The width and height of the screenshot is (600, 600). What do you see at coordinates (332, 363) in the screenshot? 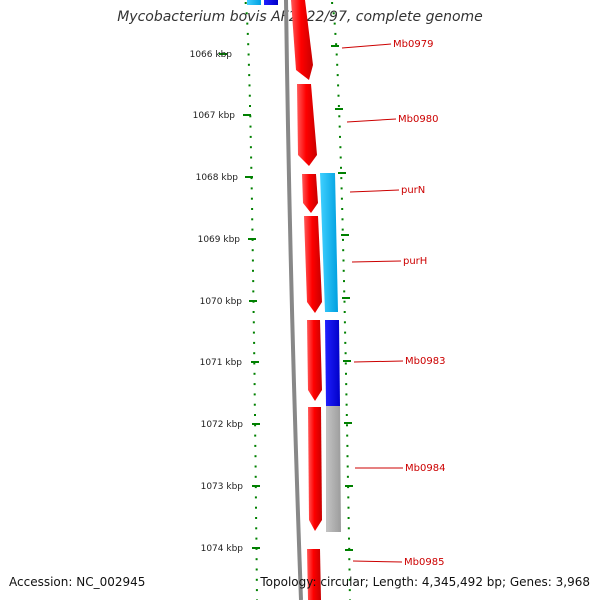
I see `gene-block-mb0983-reverse` at bounding box center [332, 363].